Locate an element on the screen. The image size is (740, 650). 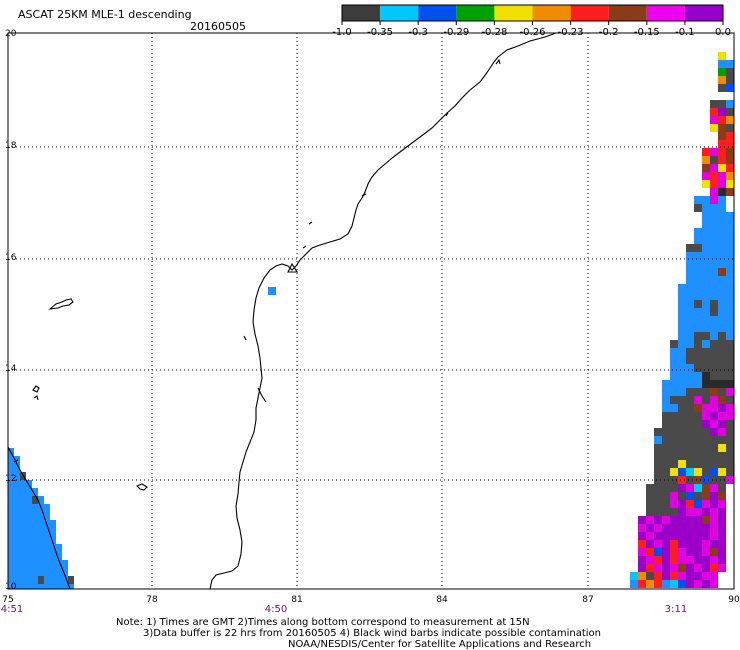
legend-tick-label: 0.0 is located at coordinates (723, 32).